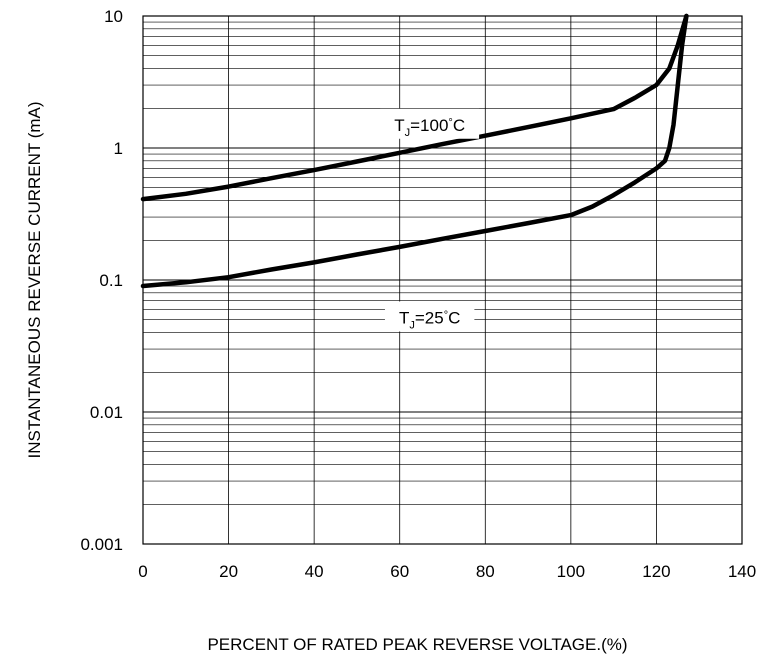 Image resolution: width=773 pixels, height=664 pixels. Describe the element at coordinates (742, 571) in the screenshot. I see `x-tick-label: 140` at that location.